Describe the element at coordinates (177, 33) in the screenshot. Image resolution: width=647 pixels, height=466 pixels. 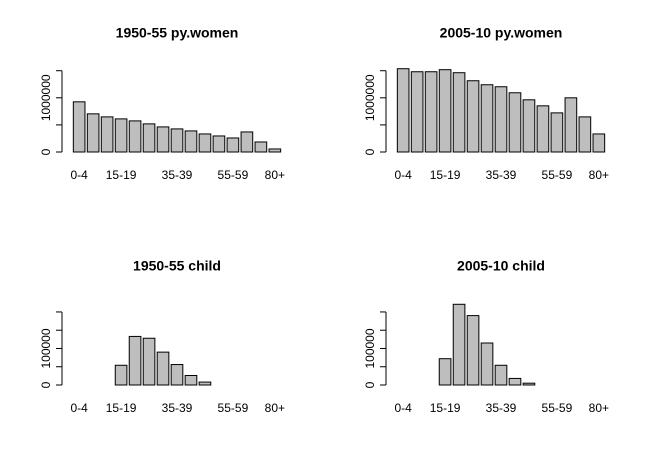
I see `chart-title: 1950-55 py.women` at that location.